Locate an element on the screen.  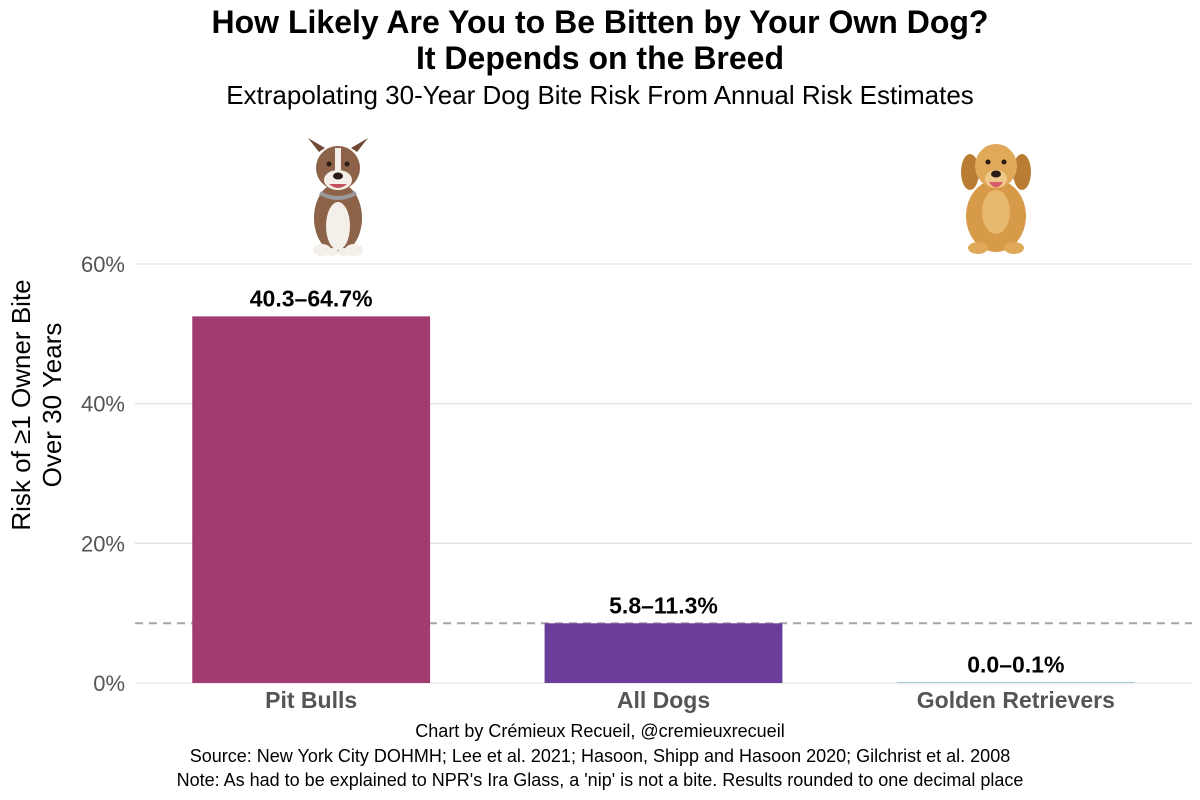
y-tick-label: 0% is located at coordinates (109, 683).